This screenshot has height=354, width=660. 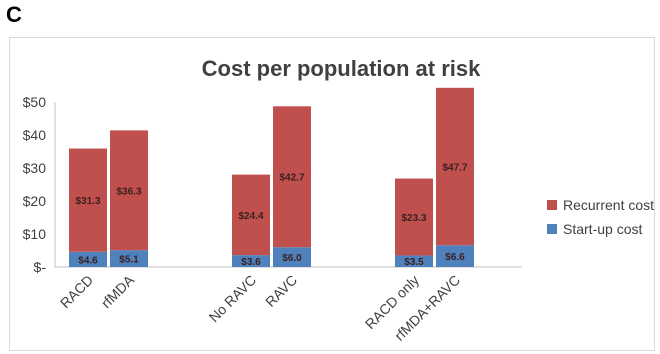 I want to click on data-label: $6.0, so click(x=292, y=258).